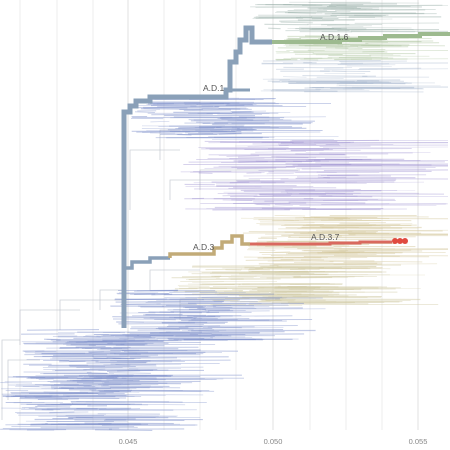 The height and width of the screenshot is (450, 450). I want to click on ad16-branch, so click(361, 38).